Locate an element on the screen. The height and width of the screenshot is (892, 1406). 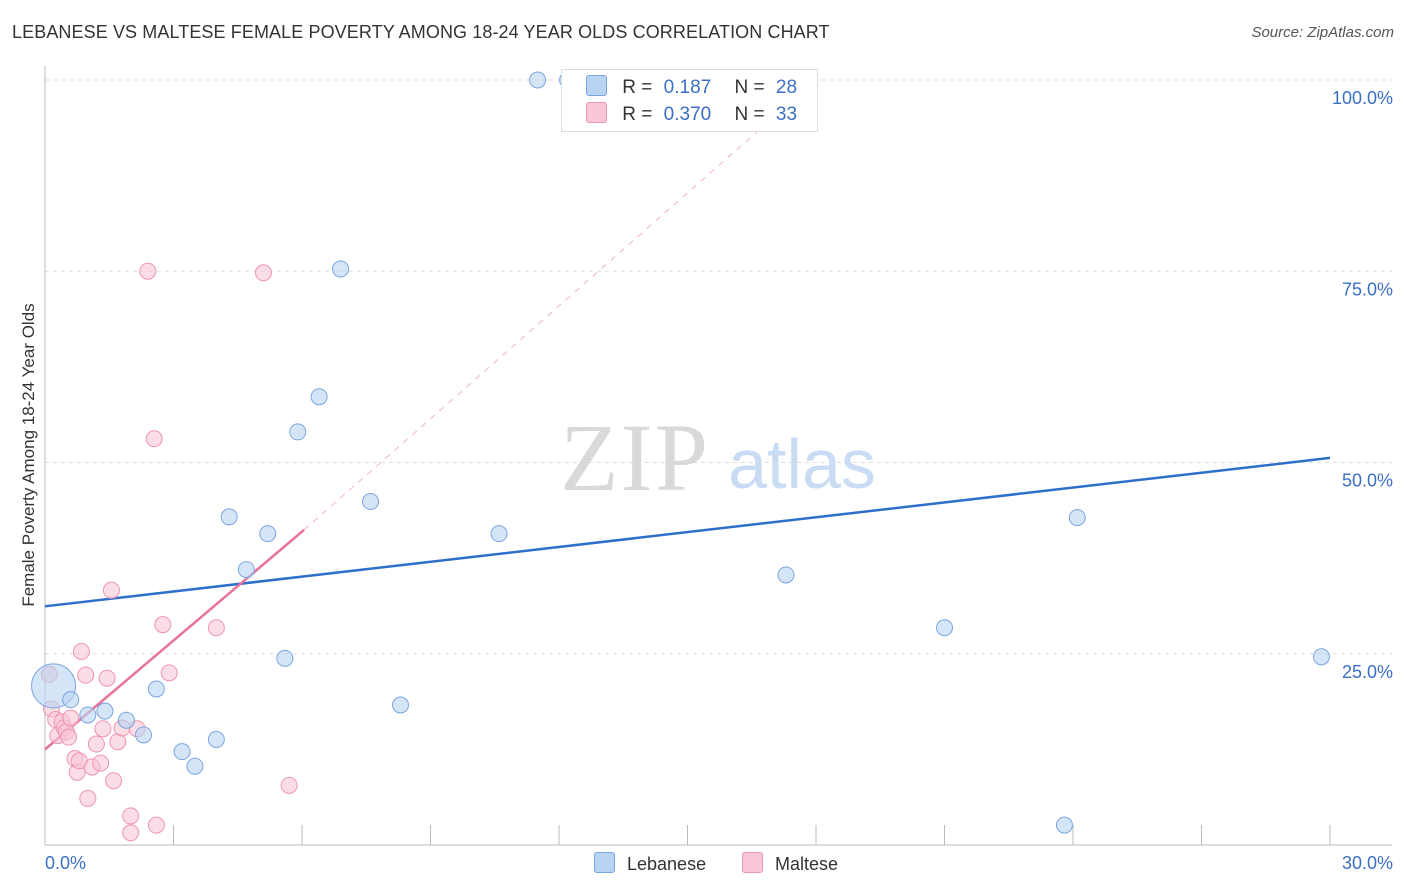
r-value: 0.370 is located at coordinates (687, 114).